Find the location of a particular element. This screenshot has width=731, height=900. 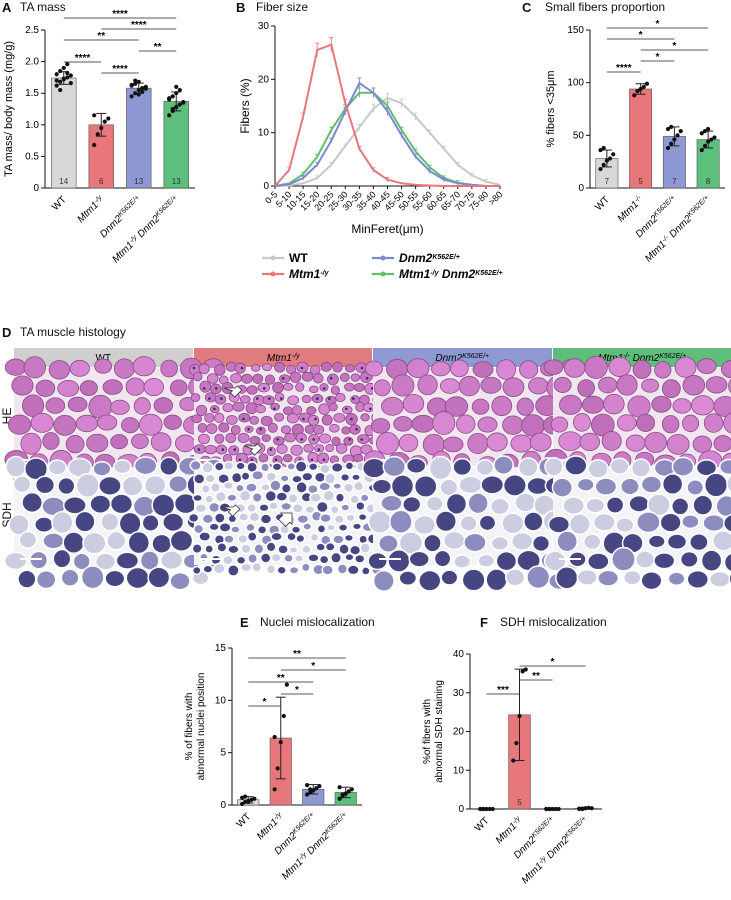

panel-e-title: Nuclei mislocalization is located at coordinates (317, 622).